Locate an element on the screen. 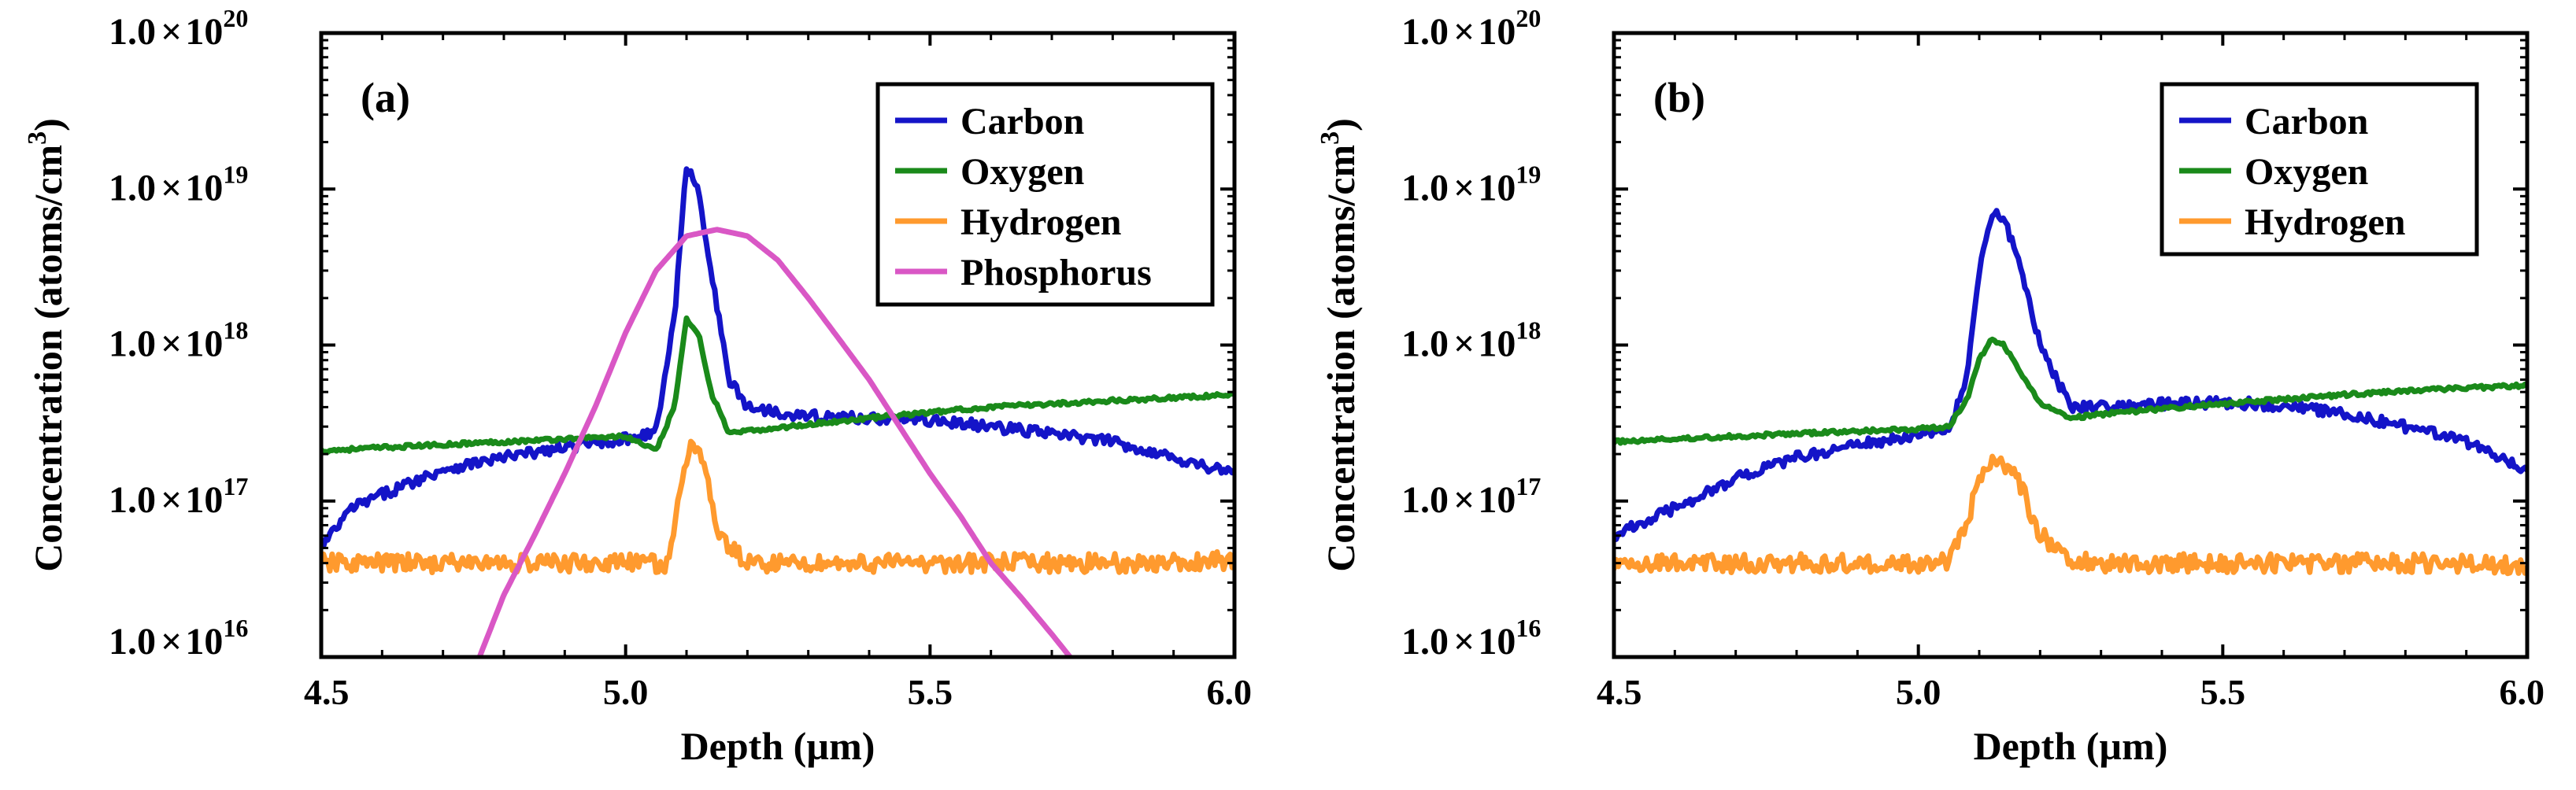 The height and width of the screenshot is (790, 2576). panel-label: (a) is located at coordinates (385, 97).